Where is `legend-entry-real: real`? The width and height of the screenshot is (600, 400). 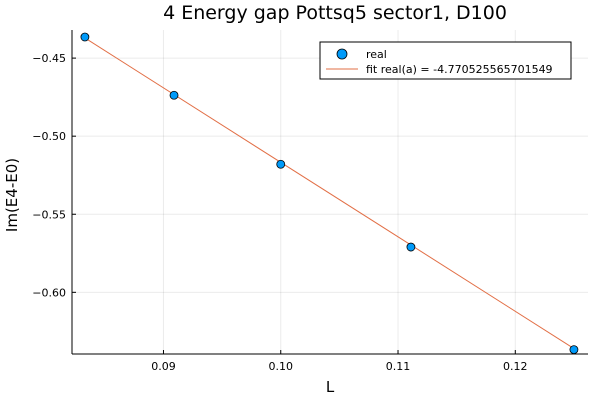 legend-entry-real: real is located at coordinates (376, 54).